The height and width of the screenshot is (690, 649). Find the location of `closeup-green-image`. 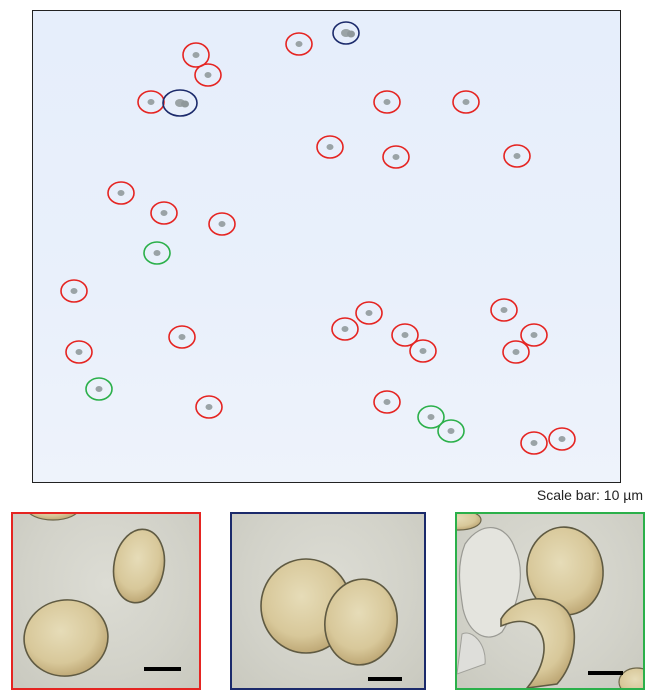

closeup-green-image is located at coordinates (550, 601).